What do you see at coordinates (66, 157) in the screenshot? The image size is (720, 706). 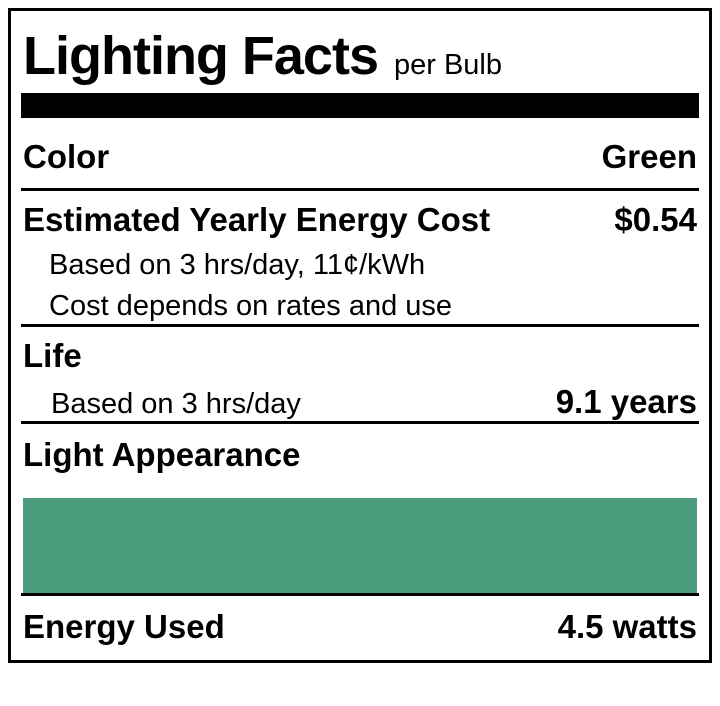 I see `color-label: Color` at bounding box center [66, 157].